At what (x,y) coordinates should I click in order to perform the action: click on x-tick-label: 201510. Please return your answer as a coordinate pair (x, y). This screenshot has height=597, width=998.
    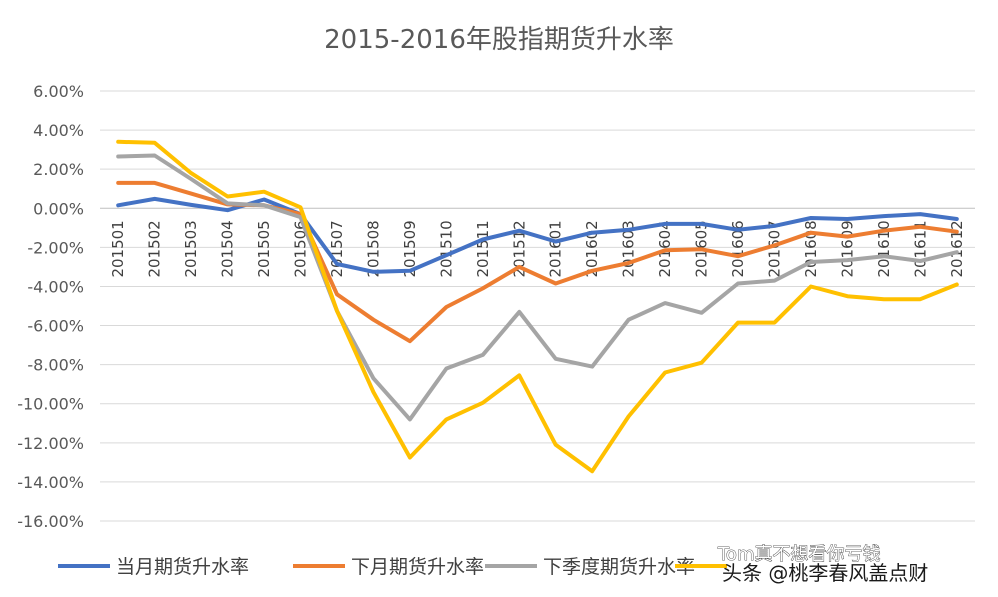
    Looking at the image, I should click on (446, 248).